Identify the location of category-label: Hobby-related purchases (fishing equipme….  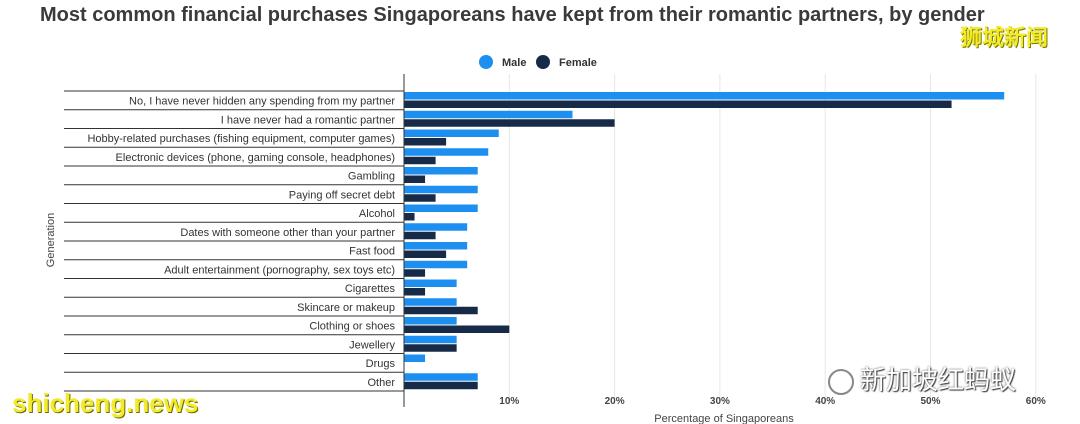
(241, 139).